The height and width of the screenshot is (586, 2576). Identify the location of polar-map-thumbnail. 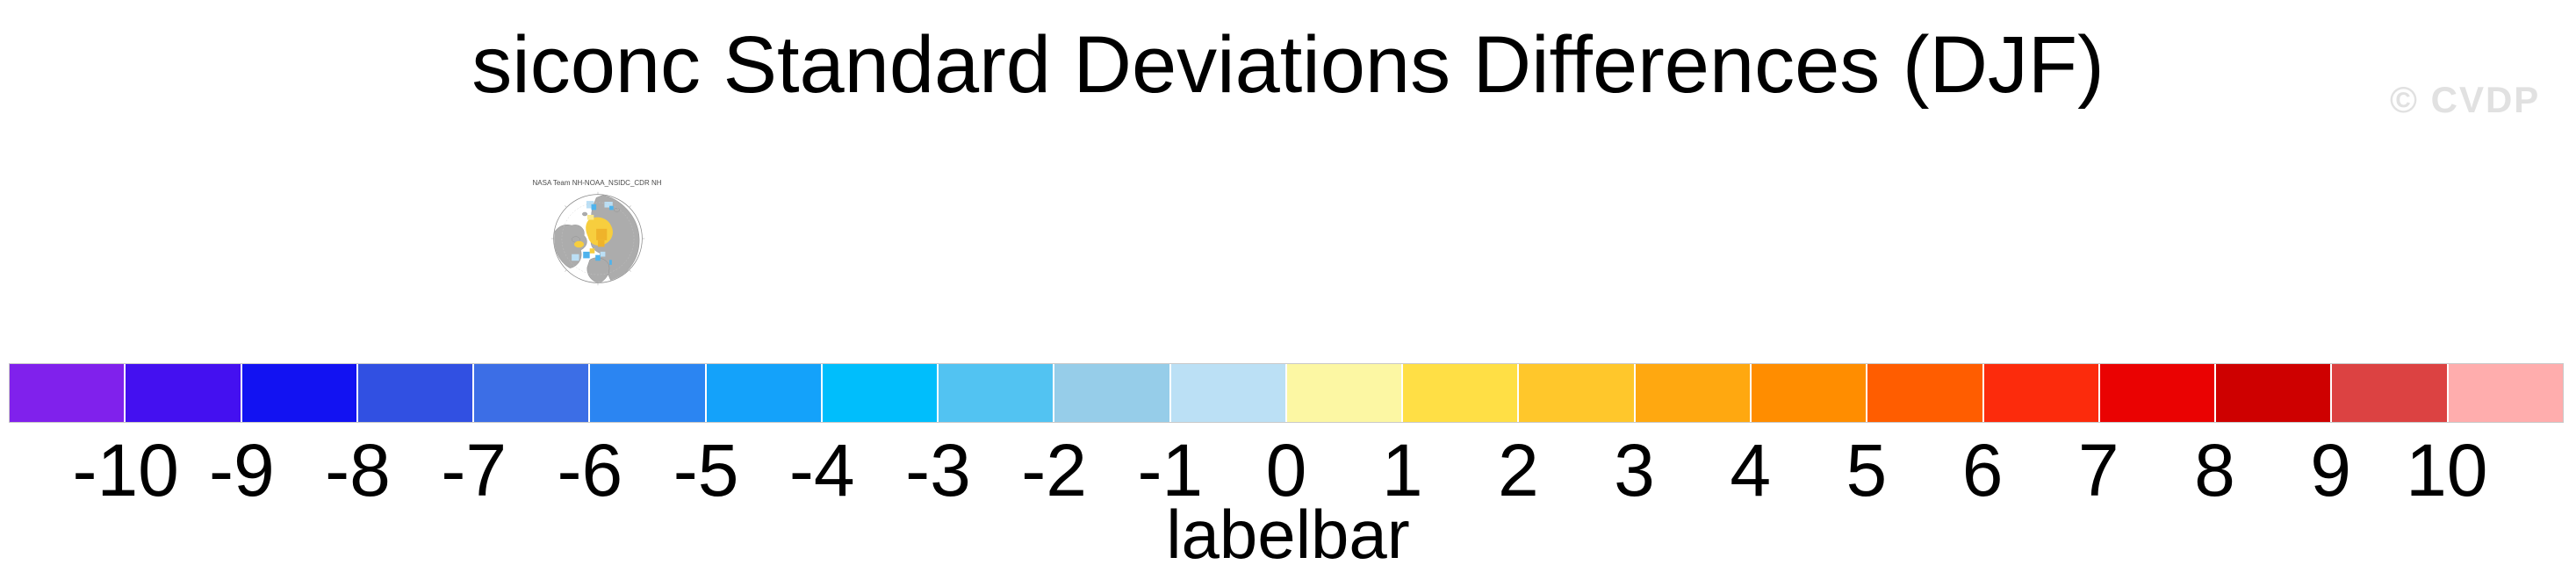
(597, 238).